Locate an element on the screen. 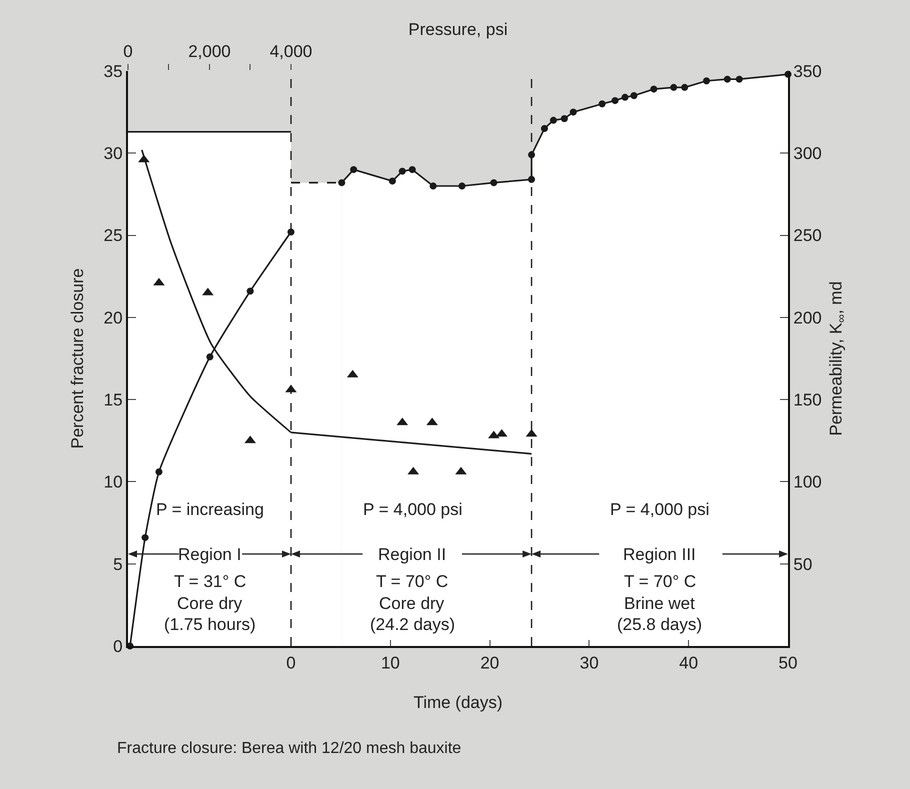  text: Fracture closure: Berea with 12/20 mesh bauxite is located at coordinates (289, 748).